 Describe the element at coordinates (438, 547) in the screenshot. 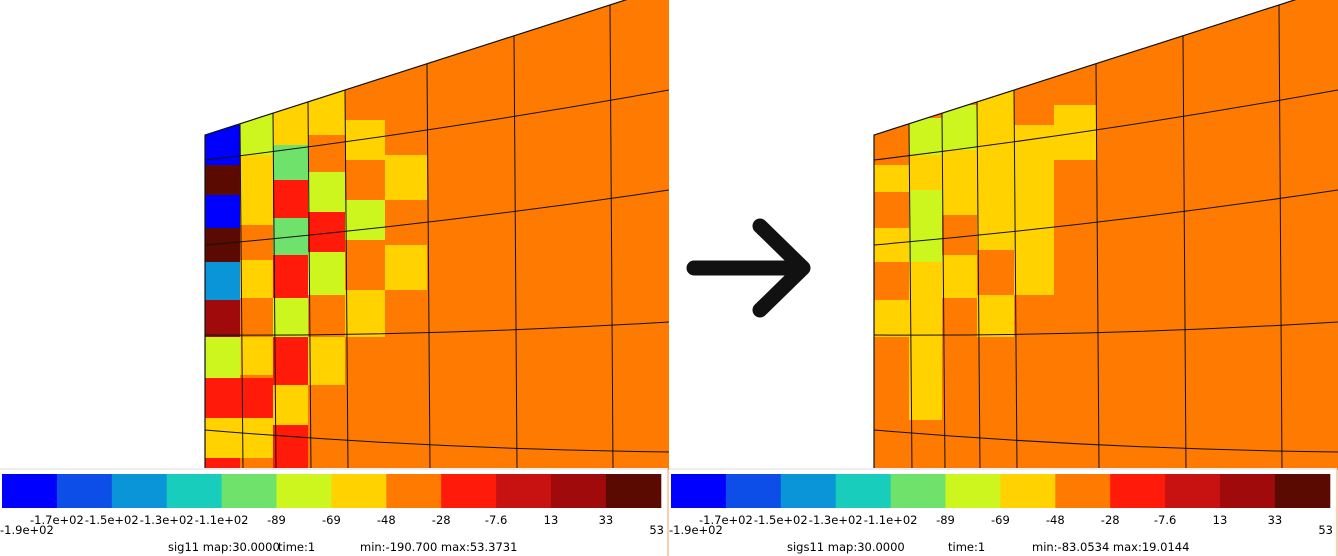

I see `caption-range: min:-190.700 max:53.3731` at that location.